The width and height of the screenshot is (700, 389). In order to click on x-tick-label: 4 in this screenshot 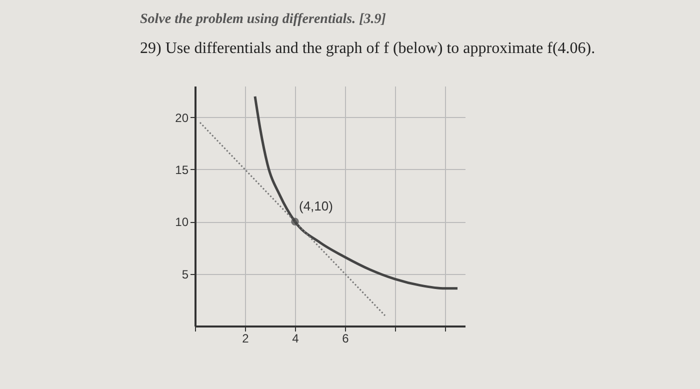, I will do `click(296, 339)`.